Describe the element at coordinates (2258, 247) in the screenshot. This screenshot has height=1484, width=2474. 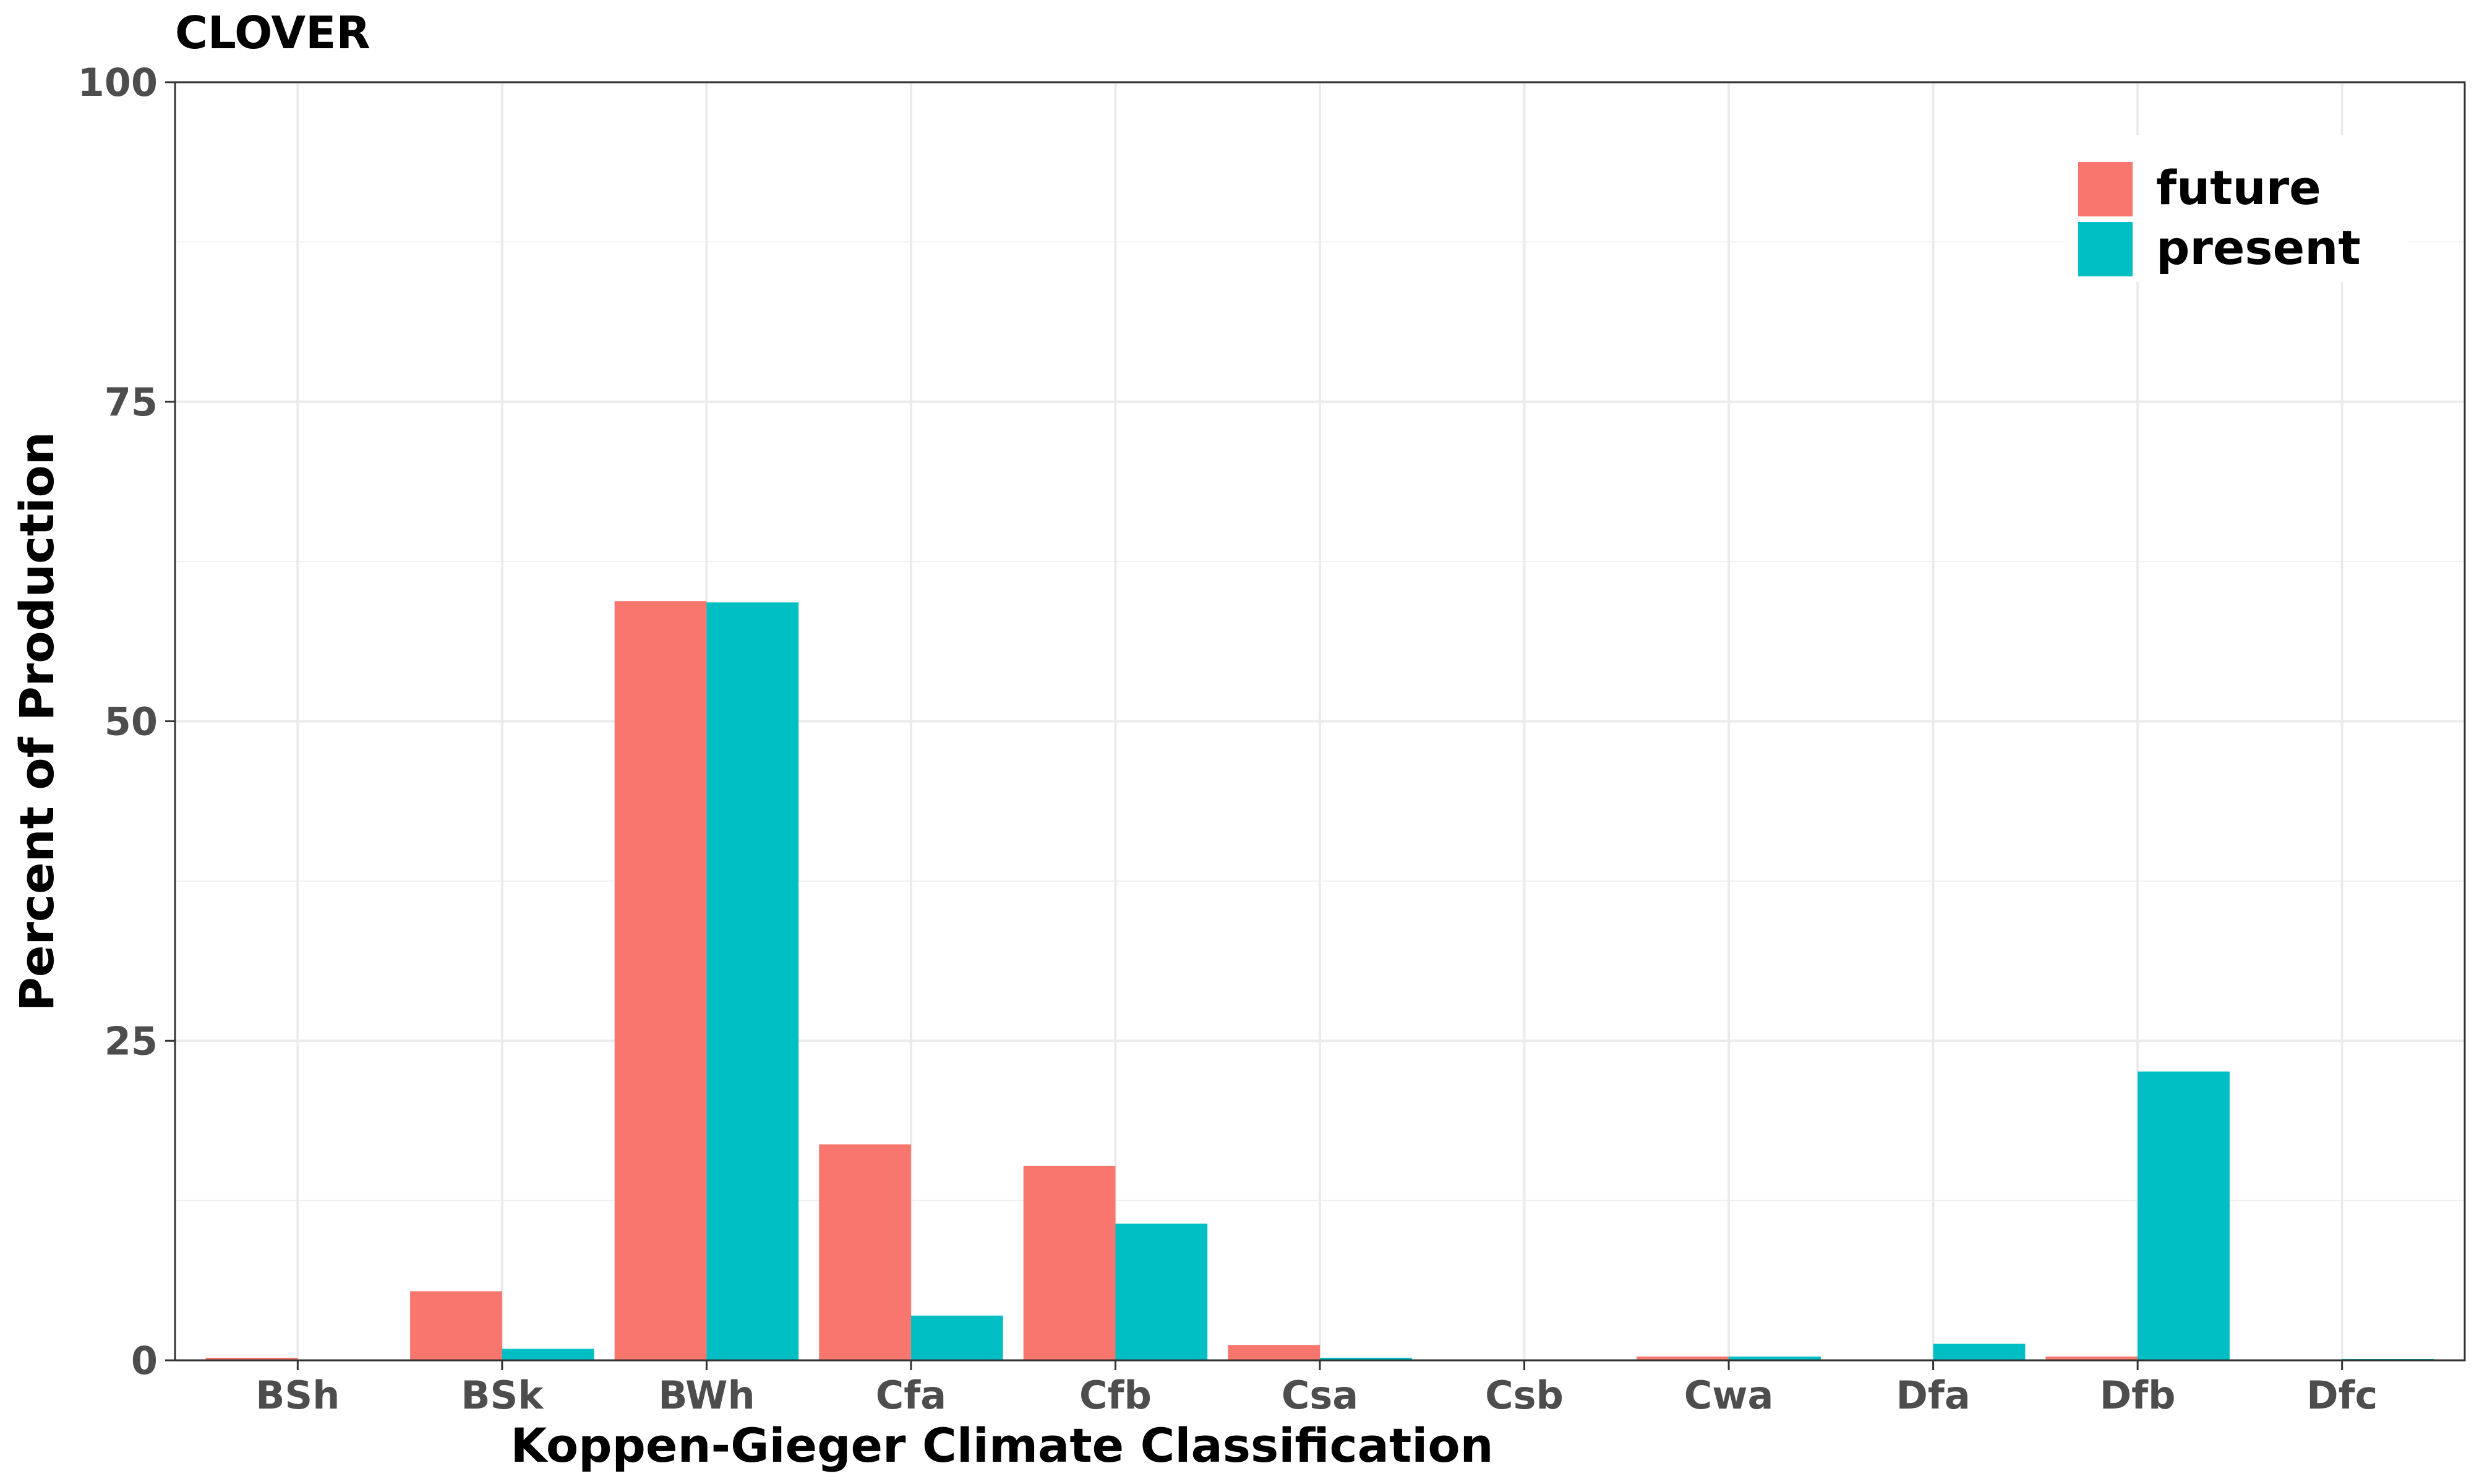
I see `legend-label-present: present` at that location.